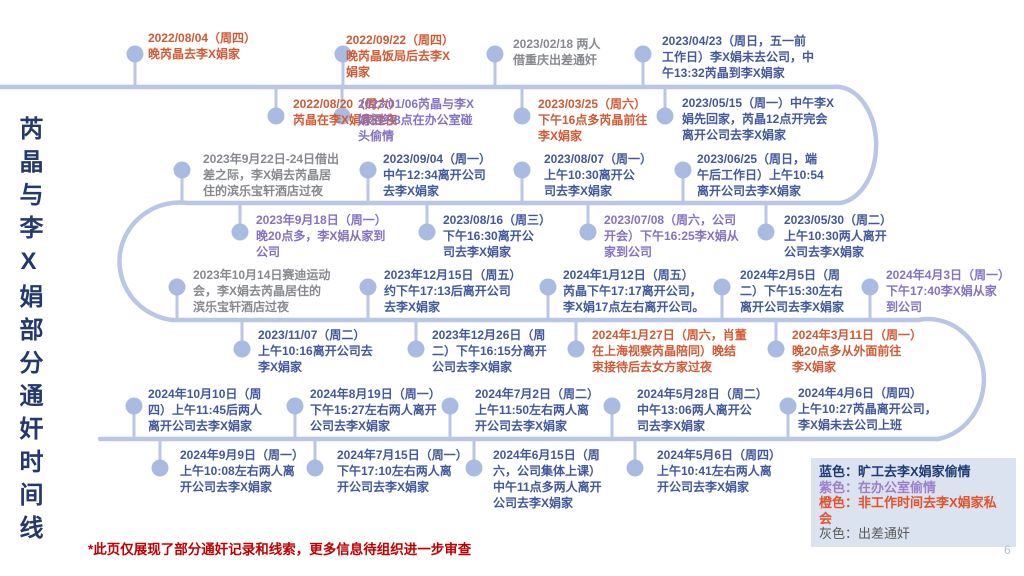  What do you see at coordinates (402, 471) in the screenshot?
I see `event-label: 2024年7月15日（周一） 下午17:10左右两人离 开公司去李X娟家` at bounding box center [402, 471].